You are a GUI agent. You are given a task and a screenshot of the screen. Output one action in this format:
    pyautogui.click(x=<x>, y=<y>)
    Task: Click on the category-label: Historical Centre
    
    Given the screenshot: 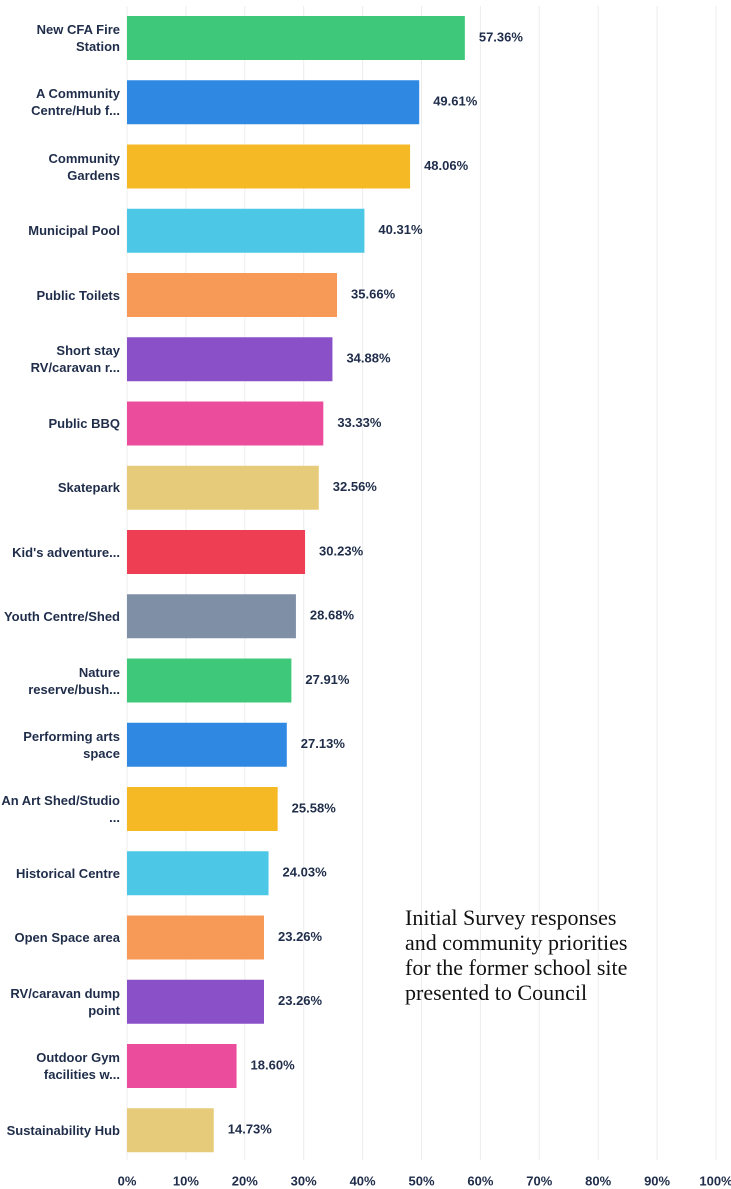 What is the action you would take?
    pyautogui.click(x=67, y=873)
    